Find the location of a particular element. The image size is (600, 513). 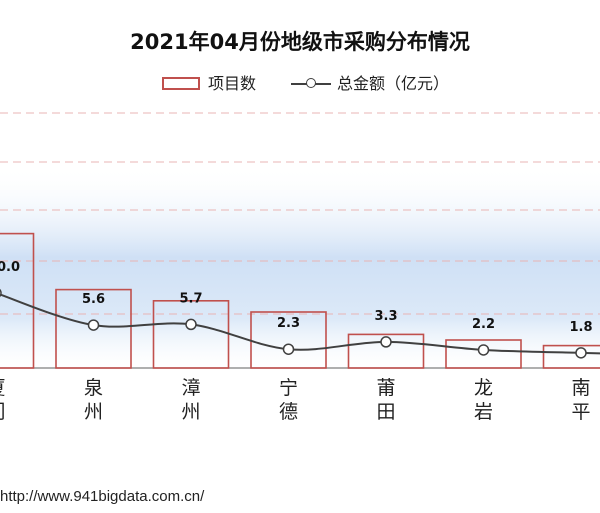

x-tick-label-2-1: 州 is located at coordinates (190, 412).